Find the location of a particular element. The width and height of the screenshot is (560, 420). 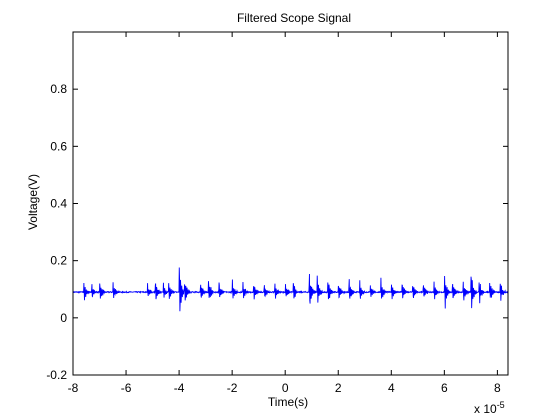

x-axis-exponent: x 10-5 is located at coordinates (489, 408).